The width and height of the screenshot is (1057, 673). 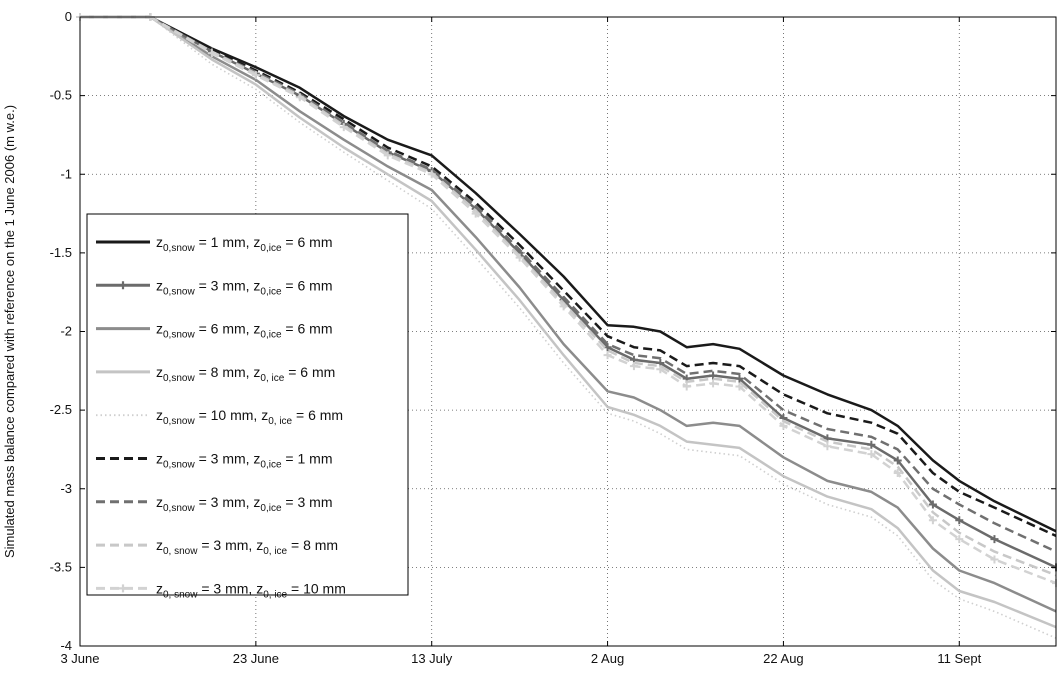 I want to click on y-tick-label: -1, so click(x=66, y=173).